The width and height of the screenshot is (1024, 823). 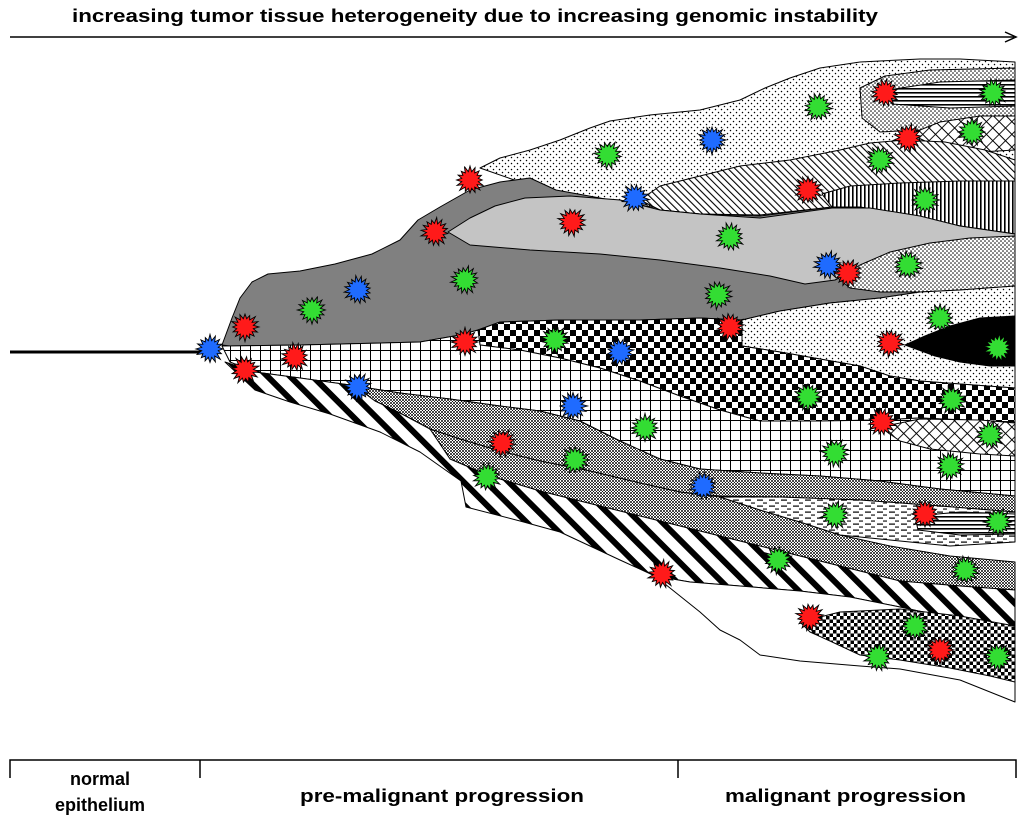 What do you see at coordinates (514, 37) in the screenshot?
I see `heterogeneity-arrow` at bounding box center [514, 37].